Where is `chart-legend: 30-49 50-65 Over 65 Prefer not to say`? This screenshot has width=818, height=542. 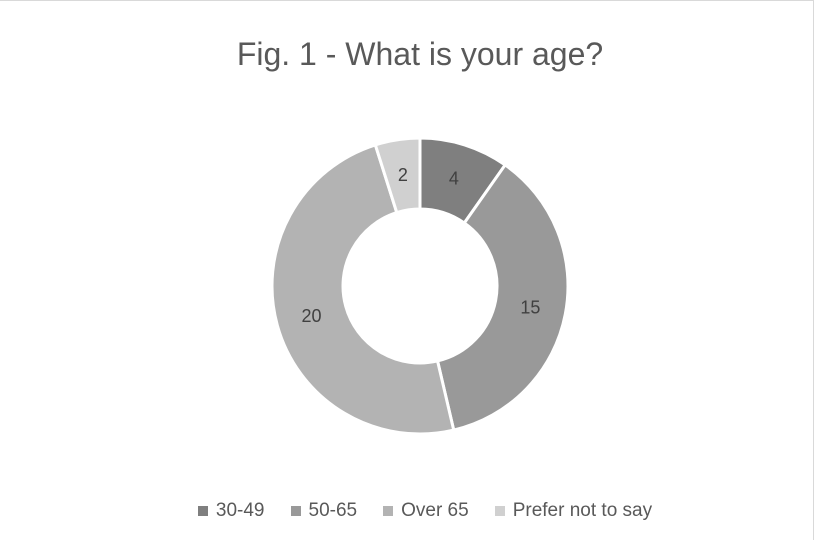 chart-legend: 30-49 50-65 Over 65 Prefer not to say is located at coordinates (409, 511).